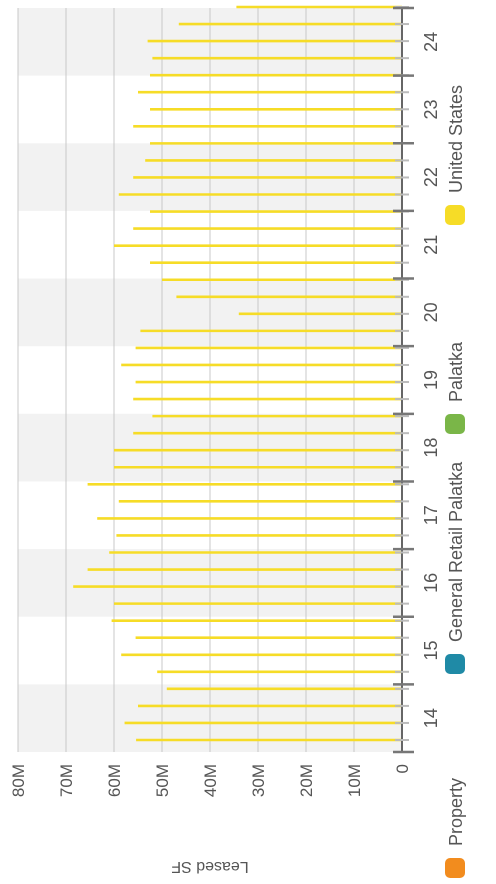  I want to click on y-tick-label: 70M, so click(66, 780).